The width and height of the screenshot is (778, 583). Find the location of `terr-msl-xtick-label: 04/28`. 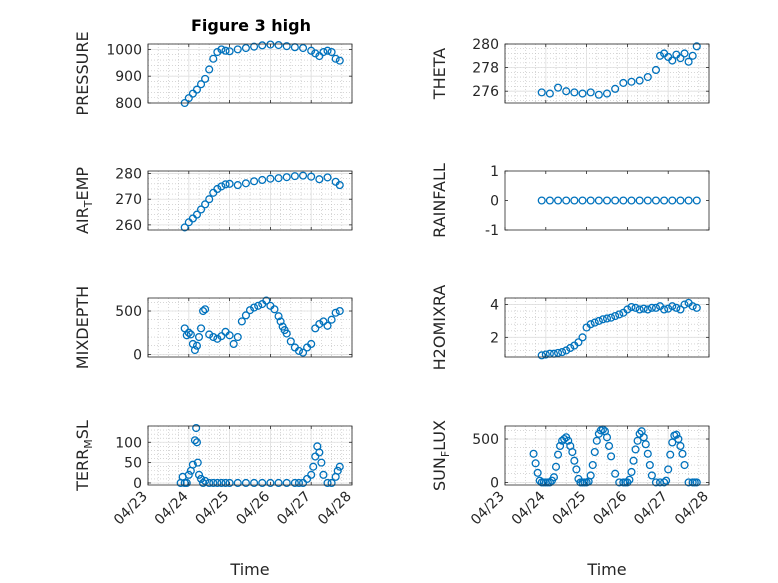

terr-msl-xtick-label: 04/28 is located at coordinates (335, 509).